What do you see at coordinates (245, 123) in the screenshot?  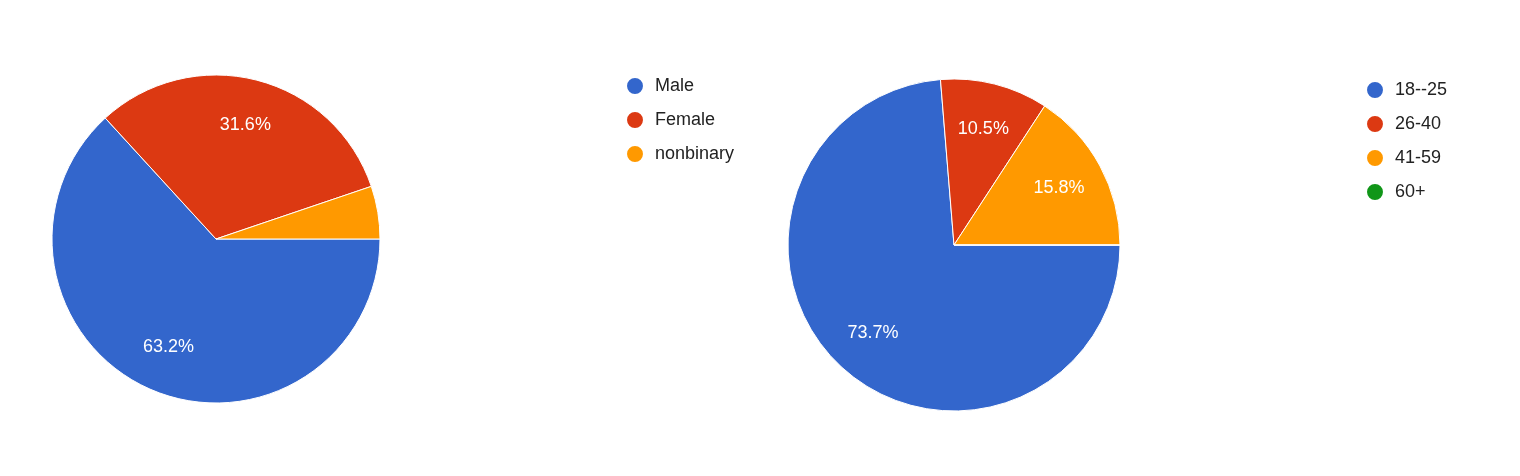 I see `data-label: 31.6%` at bounding box center [245, 123].